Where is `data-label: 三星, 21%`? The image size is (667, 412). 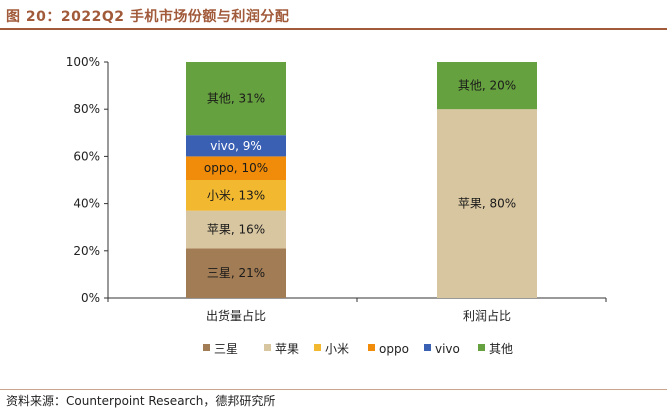 data-label: 三星, 21% is located at coordinates (236, 273).